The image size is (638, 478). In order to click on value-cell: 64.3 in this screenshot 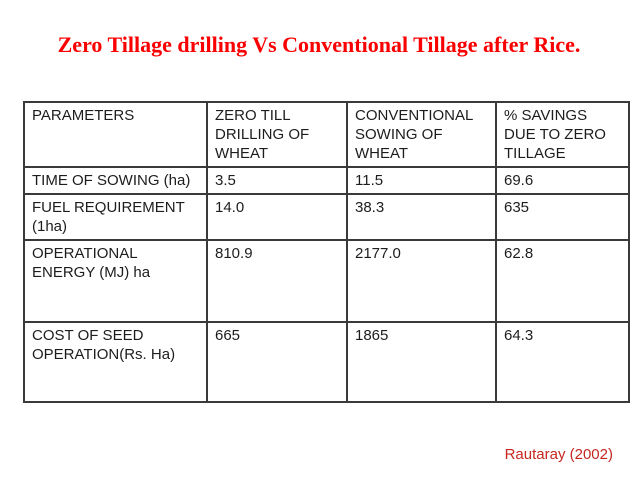, I will do `click(562, 362)`.